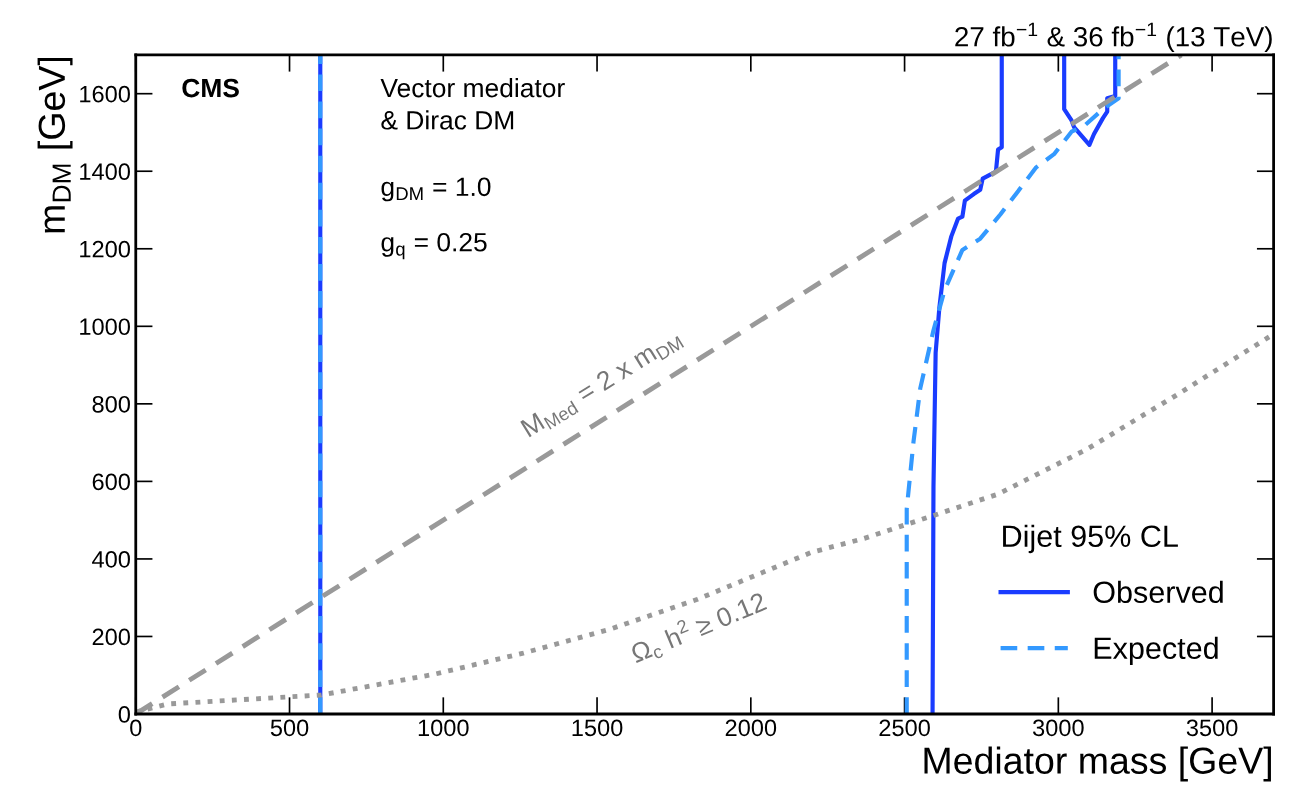 This screenshot has width=1293, height=796. What do you see at coordinates (436, 189) in the screenshot?
I see `annotation: g$_{DM}$ = 1.0` at bounding box center [436, 189].